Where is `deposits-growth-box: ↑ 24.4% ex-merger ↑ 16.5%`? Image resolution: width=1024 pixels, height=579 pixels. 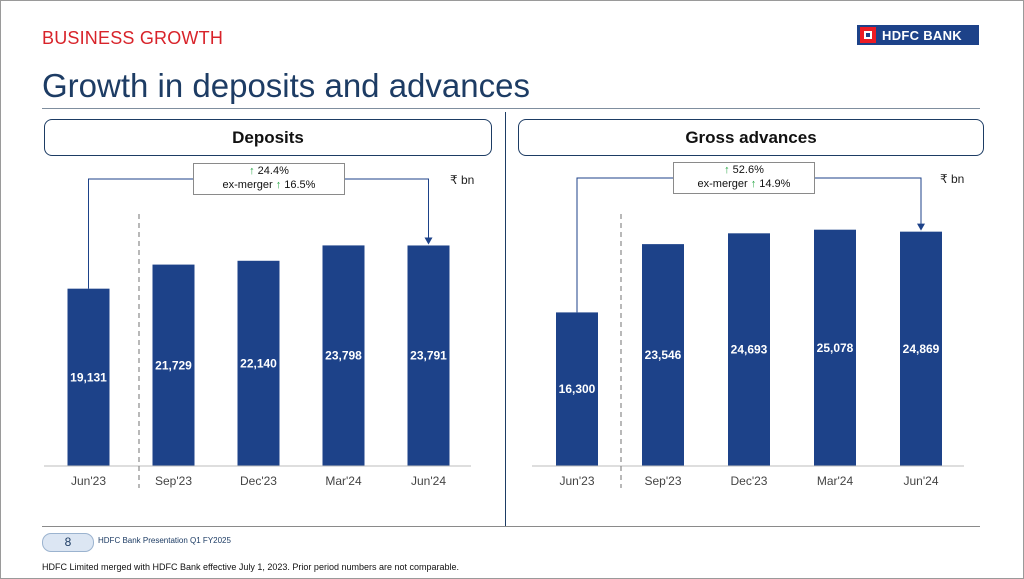 deposits-growth-box: ↑ 24.4% ex-merger ↑ 16.5% is located at coordinates (269, 179).